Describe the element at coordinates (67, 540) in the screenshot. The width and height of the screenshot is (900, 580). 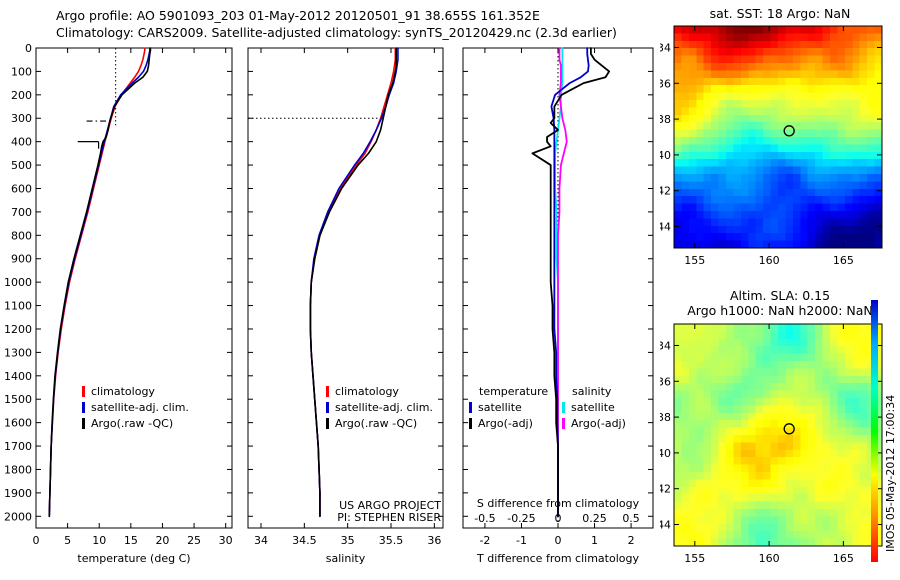
I see `temperature-tick-label: 5` at that location.